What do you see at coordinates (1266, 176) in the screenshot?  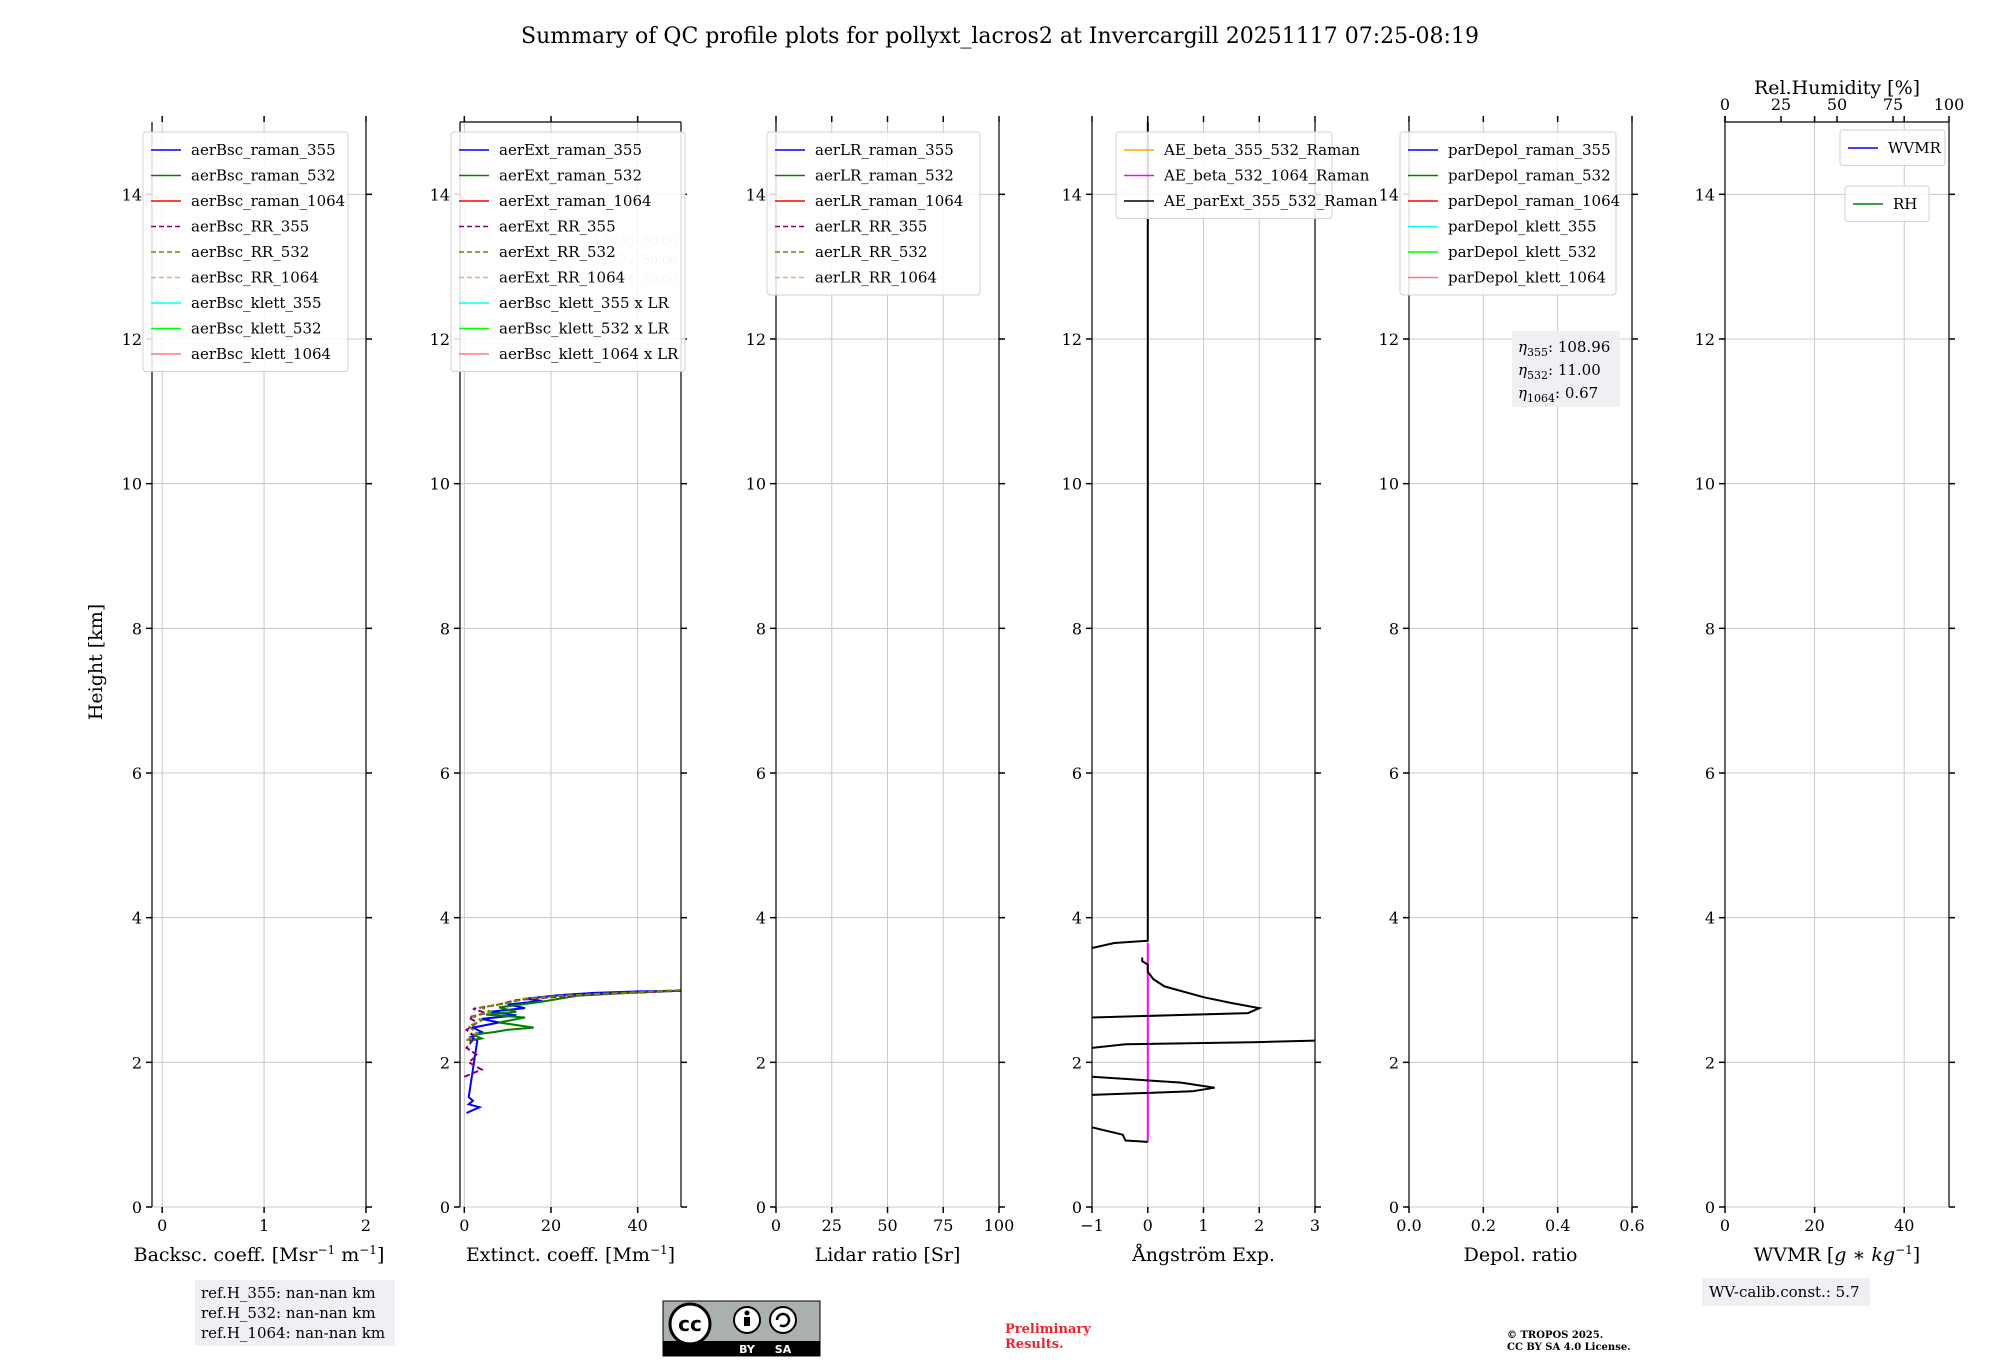 I see `legend-entry: AE_beta_532_1064_Raman` at bounding box center [1266, 176].